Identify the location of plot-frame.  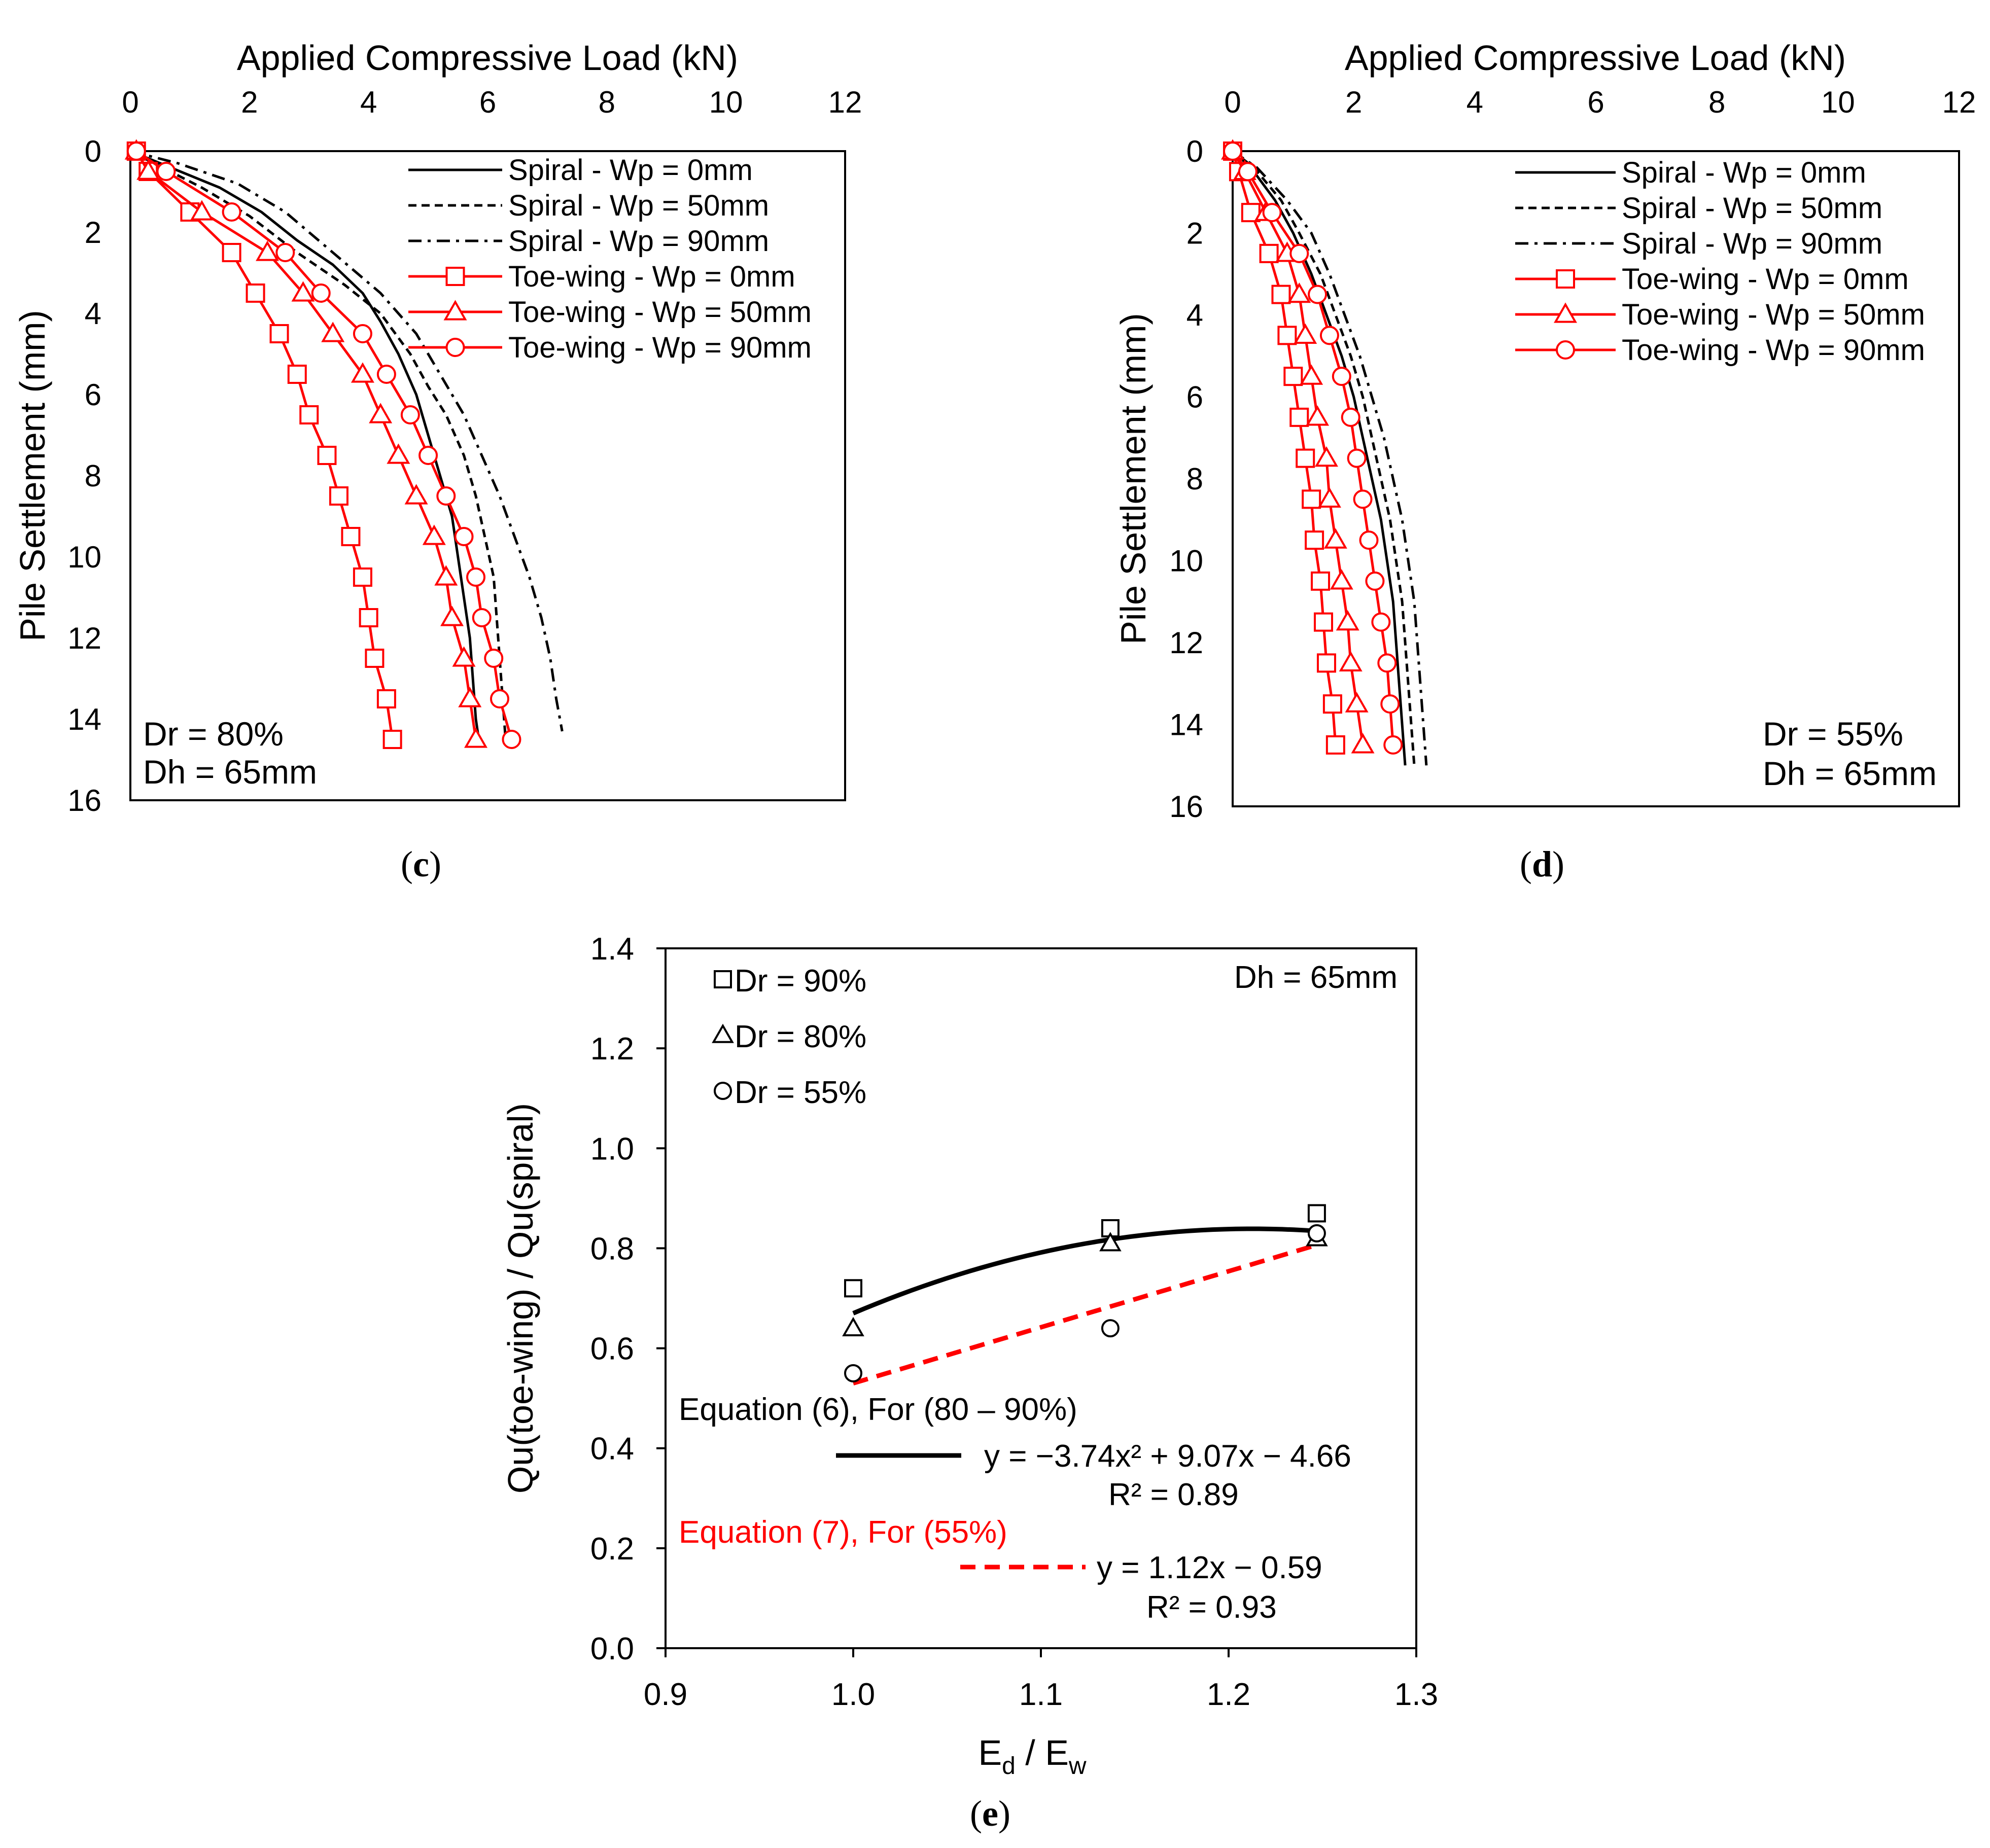
(487, 475).